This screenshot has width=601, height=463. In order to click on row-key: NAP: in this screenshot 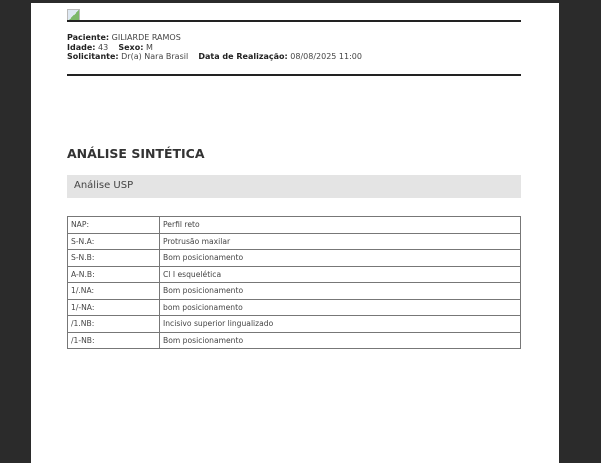, I will do `click(113, 225)`.